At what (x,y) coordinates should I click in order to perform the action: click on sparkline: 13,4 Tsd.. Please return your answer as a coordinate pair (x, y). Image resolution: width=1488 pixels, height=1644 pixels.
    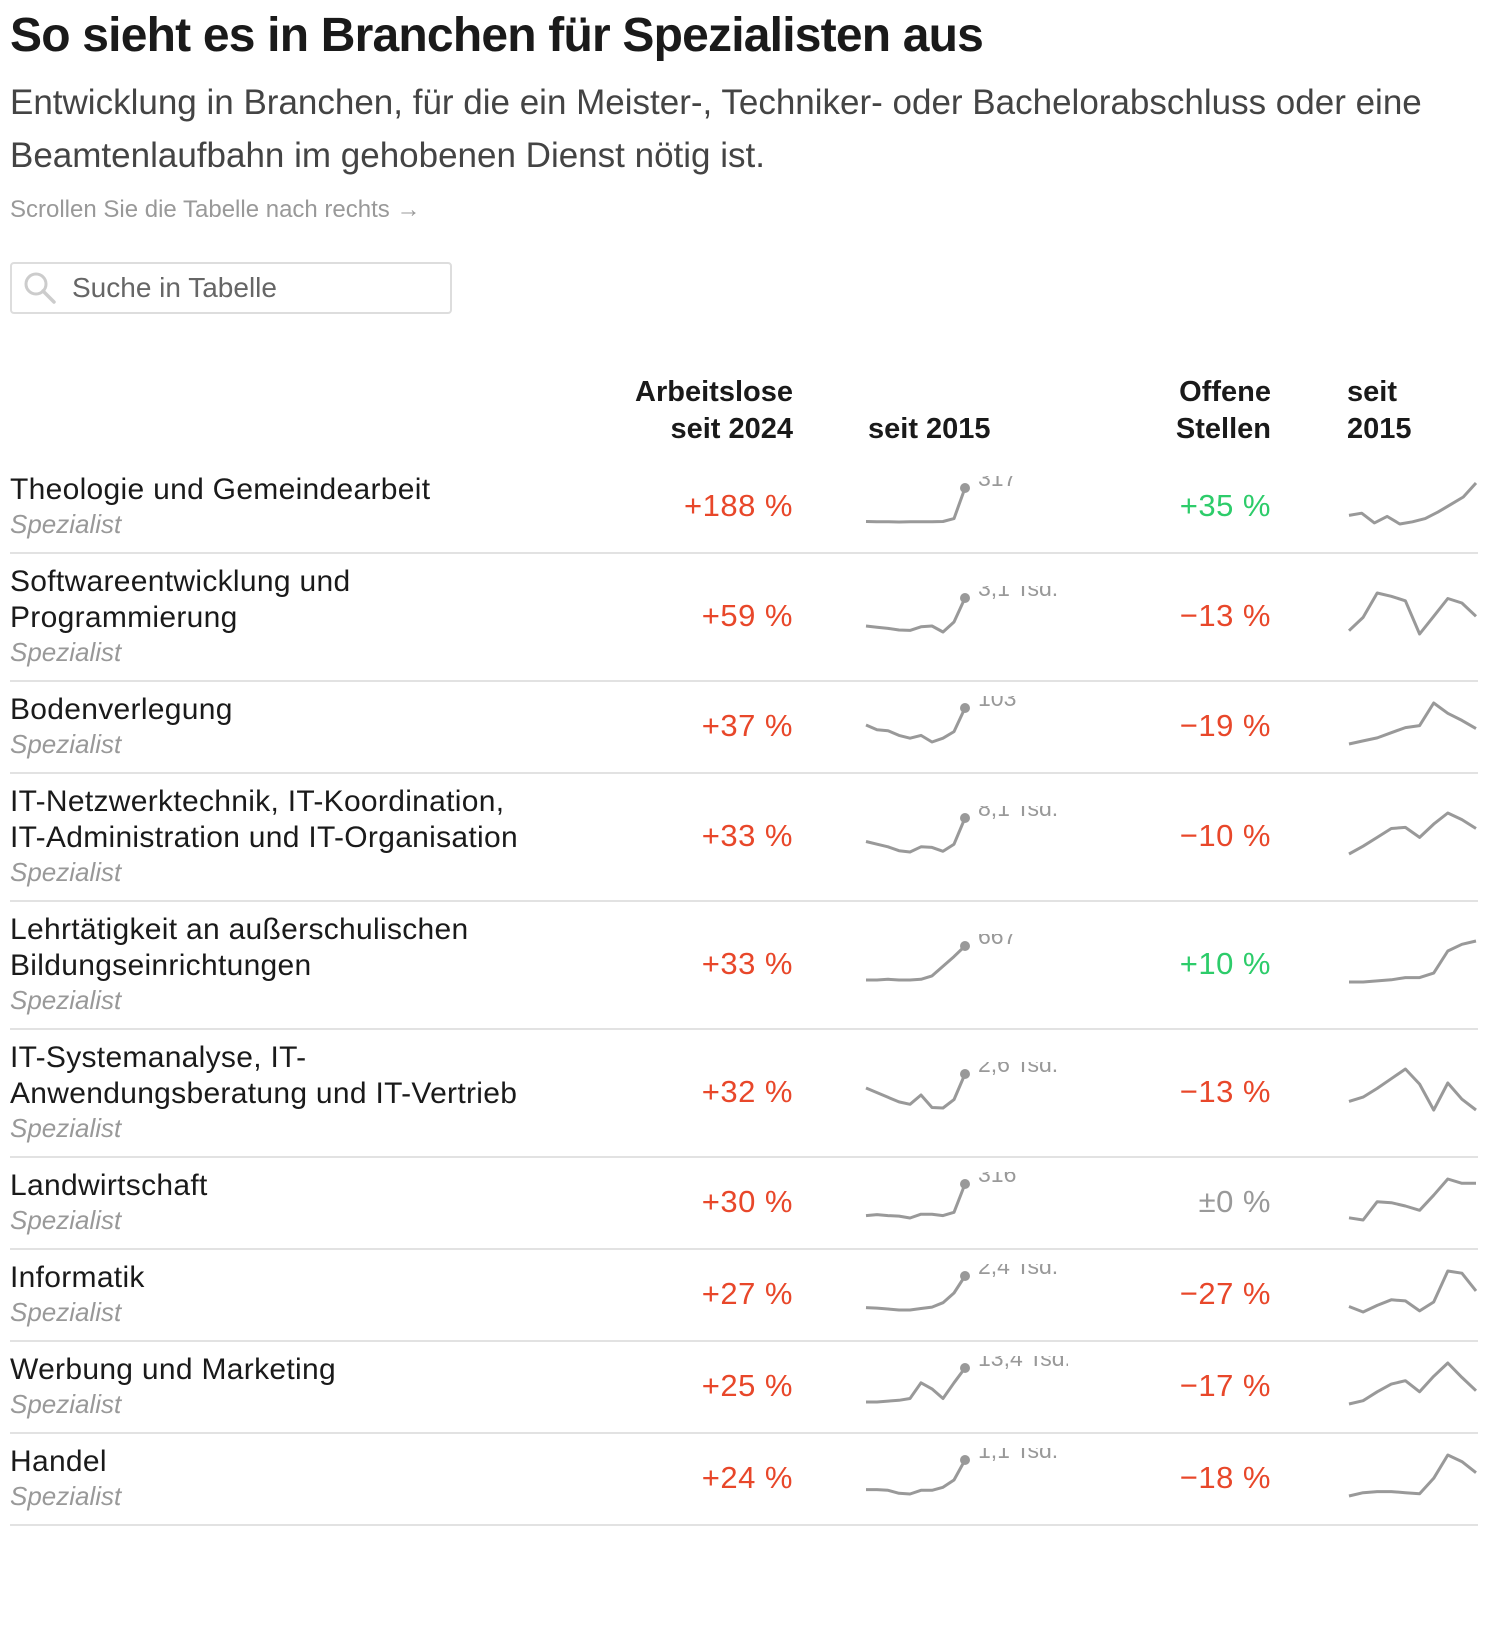
    Looking at the image, I should click on (968, 1374).